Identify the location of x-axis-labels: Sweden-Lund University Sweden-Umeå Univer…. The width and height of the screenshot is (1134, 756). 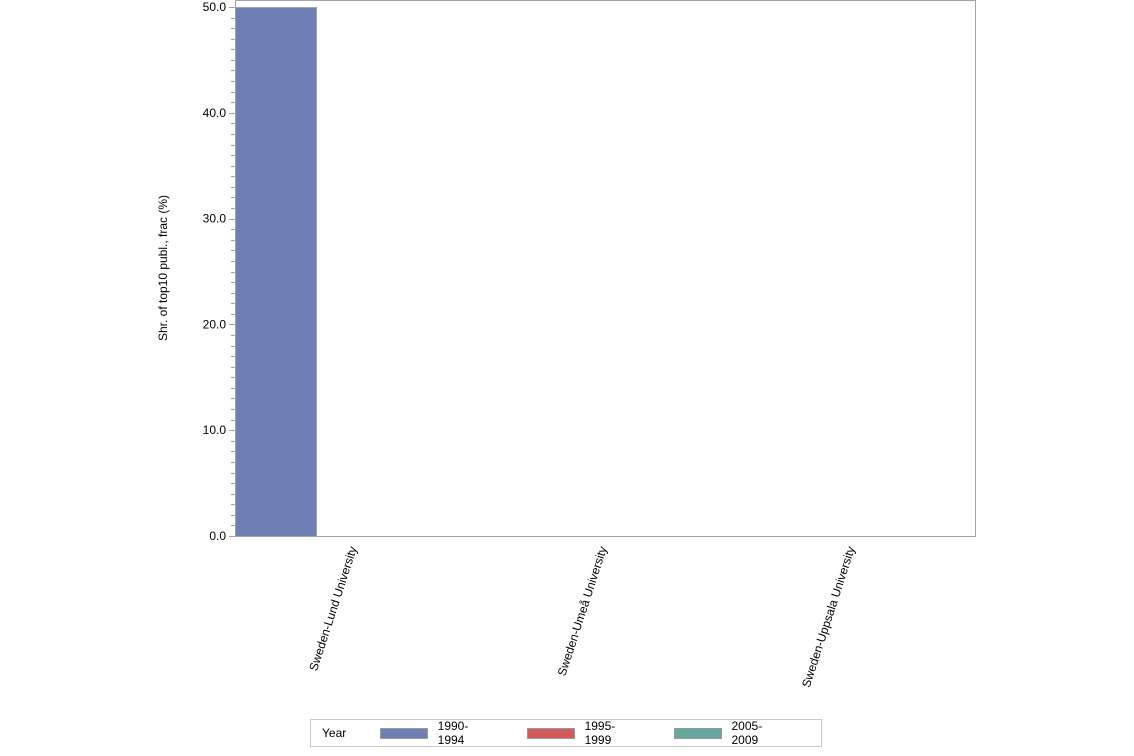
(582, 617).